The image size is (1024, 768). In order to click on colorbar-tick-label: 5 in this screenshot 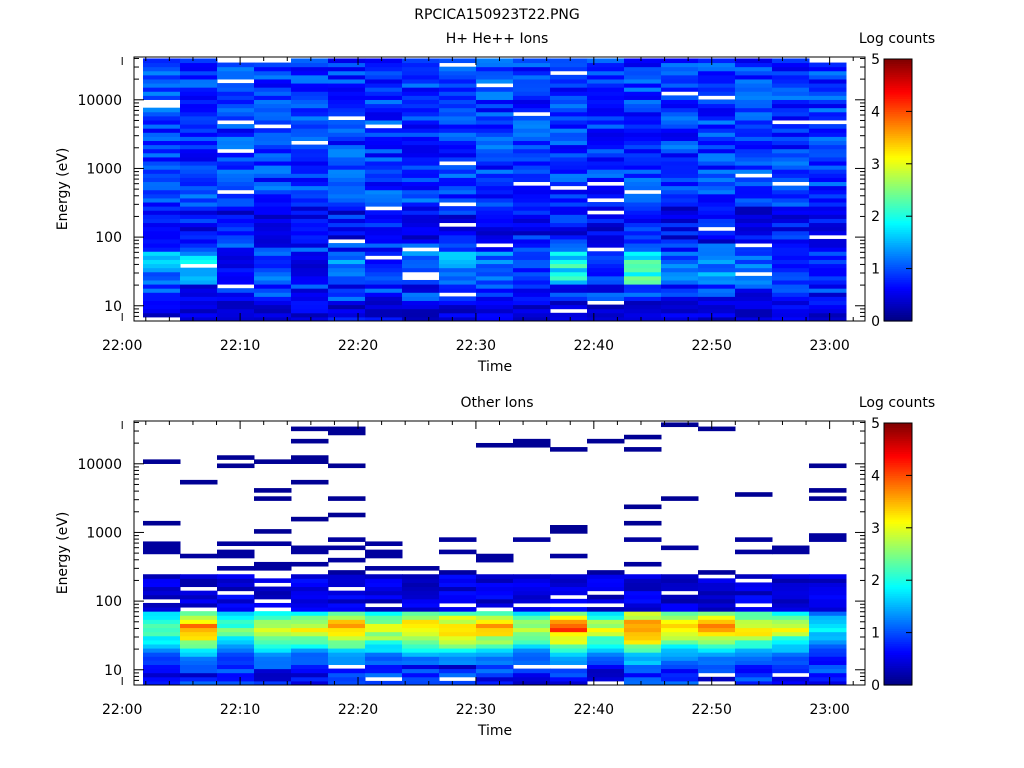, I will do `click(875, 424)`.